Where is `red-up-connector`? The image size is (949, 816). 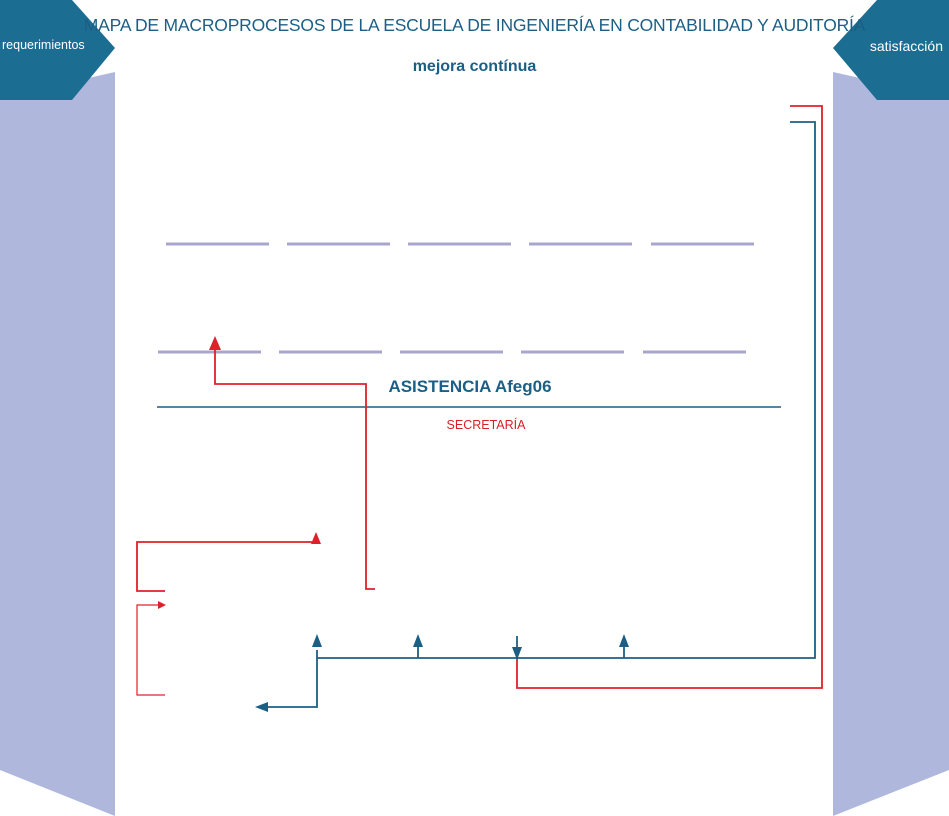 red-up-connector is located at coordinates (294, 467).